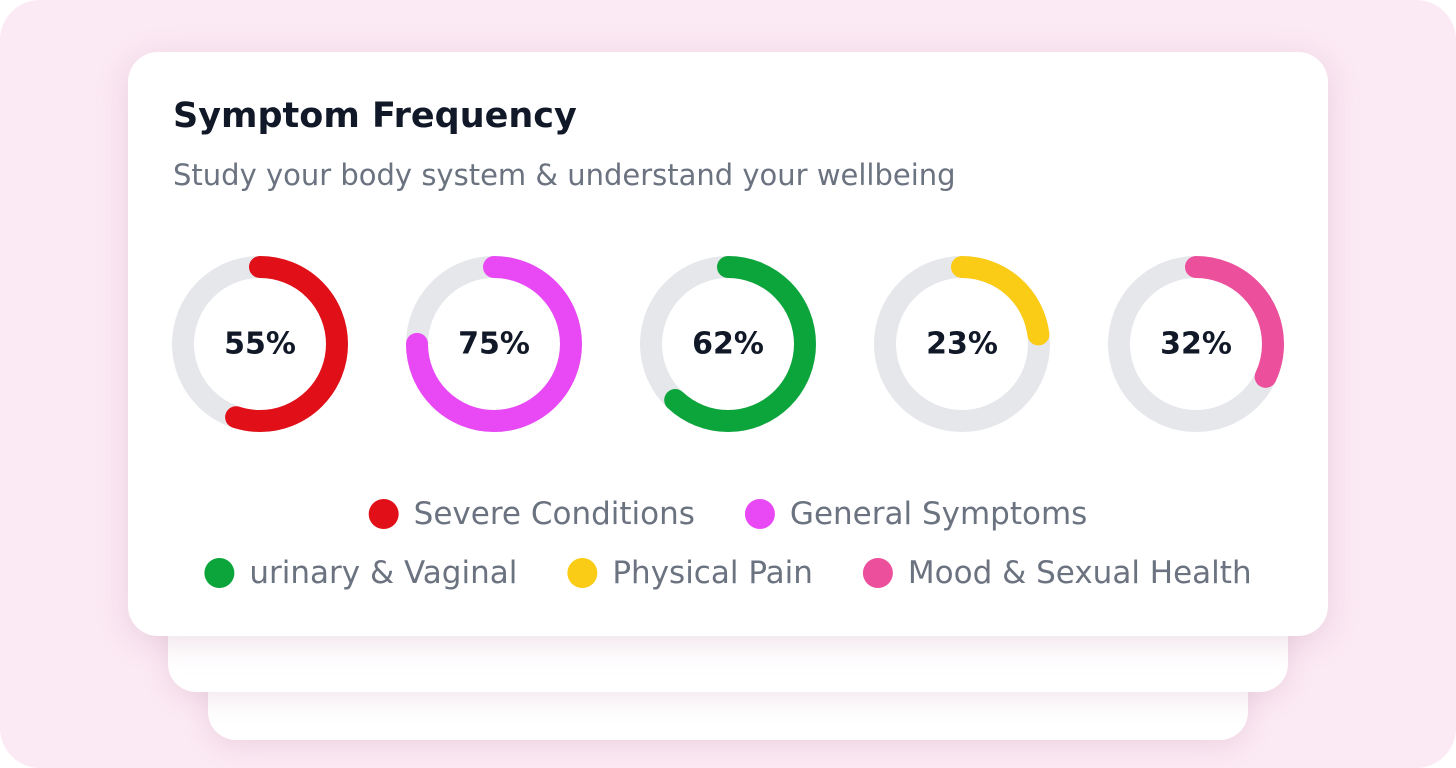 The image size is (1456, 768). I want to click on legend-label: Mood & Sexual Health, so click(1080, 573).